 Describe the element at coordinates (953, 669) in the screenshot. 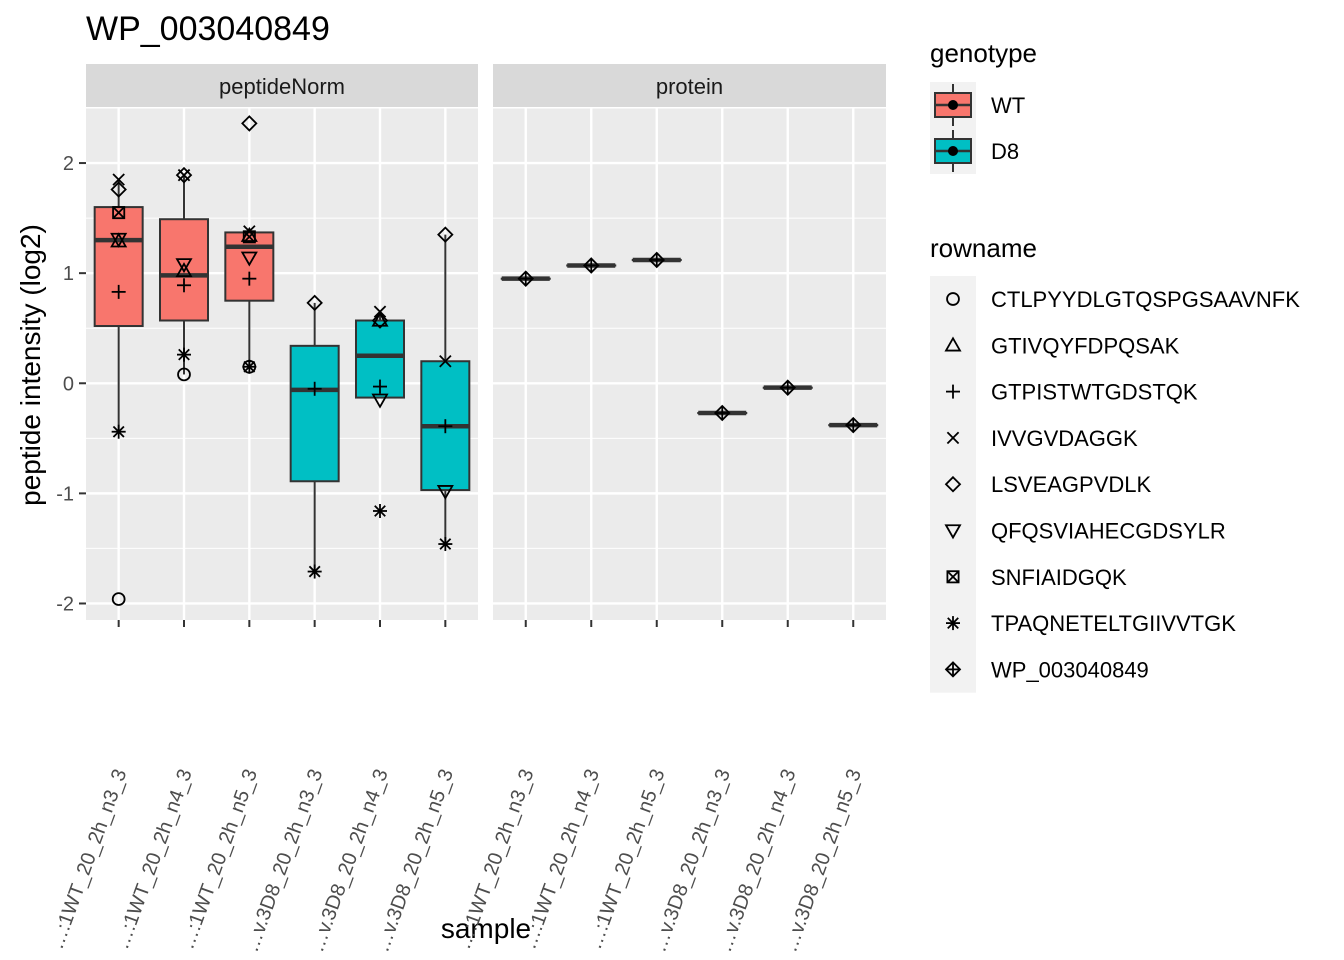

I see `rowname-legend-key-diamond-plus` at that location.